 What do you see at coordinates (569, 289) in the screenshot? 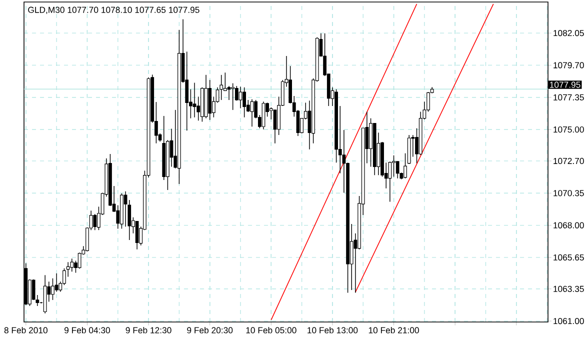
I see `y-tick-label: 1063.35` at bounding box center [569, 289].